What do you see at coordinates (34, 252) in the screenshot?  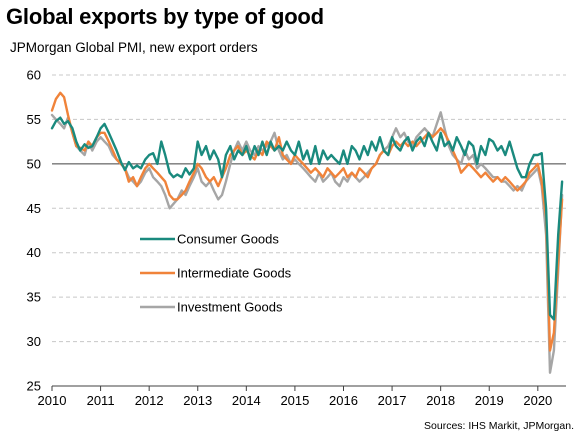 I see `y-tick-label: 40` at bounding box center [34, 252].